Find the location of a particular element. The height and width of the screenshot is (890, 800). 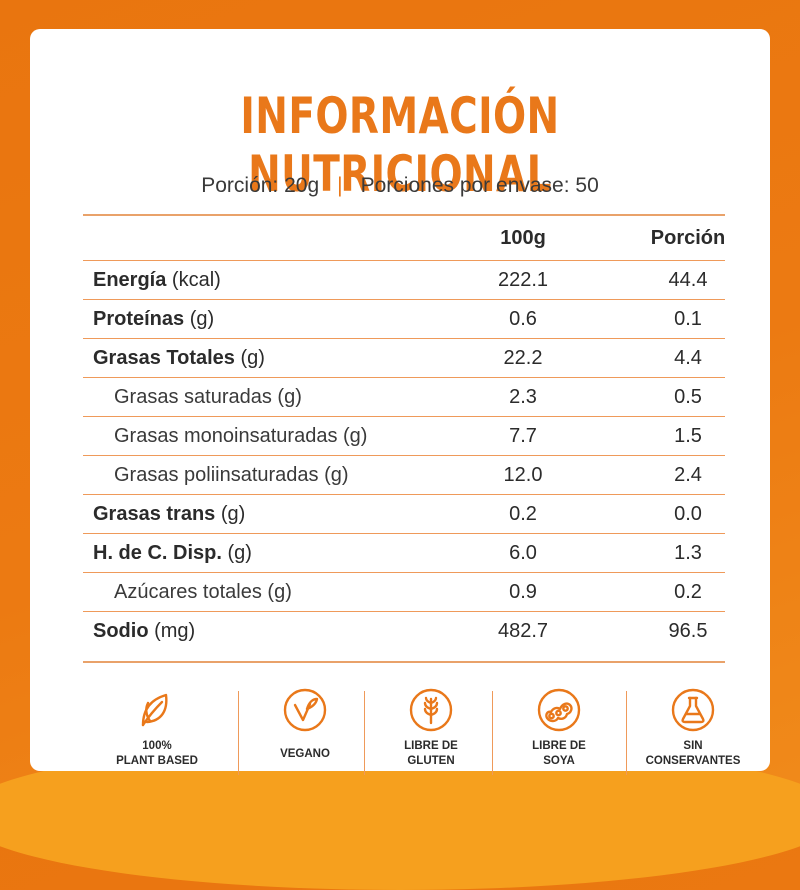

badge-label: LIBRE DE SOYA is located at coordinates (559, 753).